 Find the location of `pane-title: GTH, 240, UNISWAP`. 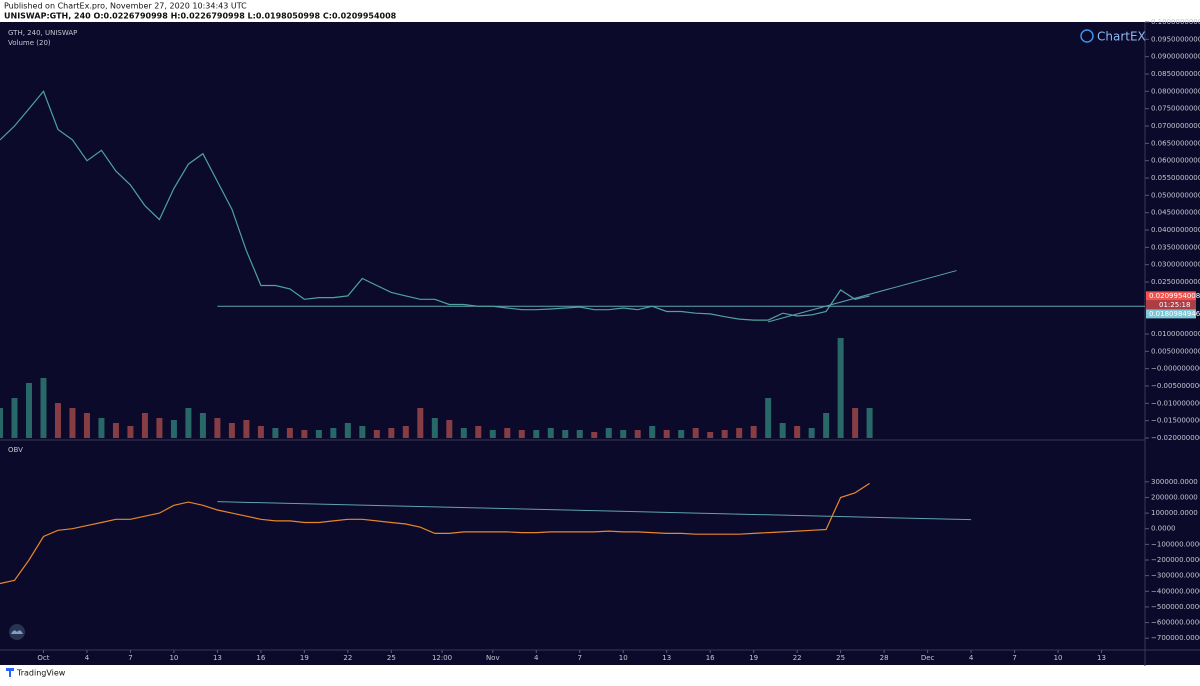

pane-title: GTH, 240, UNISWAP is located at coordinates (42, 33).